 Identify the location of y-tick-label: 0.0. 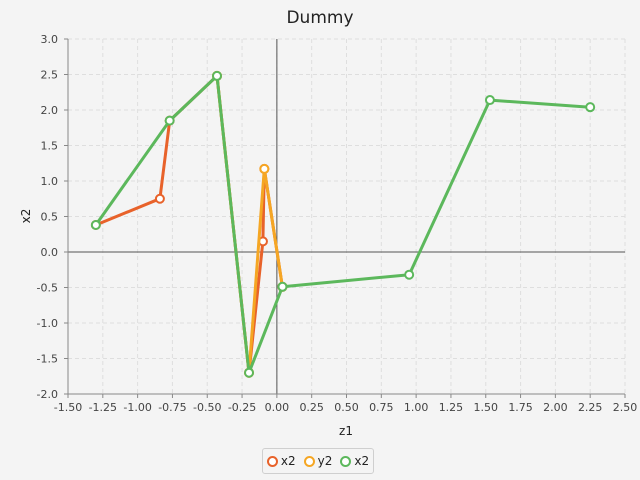
(50, 252).